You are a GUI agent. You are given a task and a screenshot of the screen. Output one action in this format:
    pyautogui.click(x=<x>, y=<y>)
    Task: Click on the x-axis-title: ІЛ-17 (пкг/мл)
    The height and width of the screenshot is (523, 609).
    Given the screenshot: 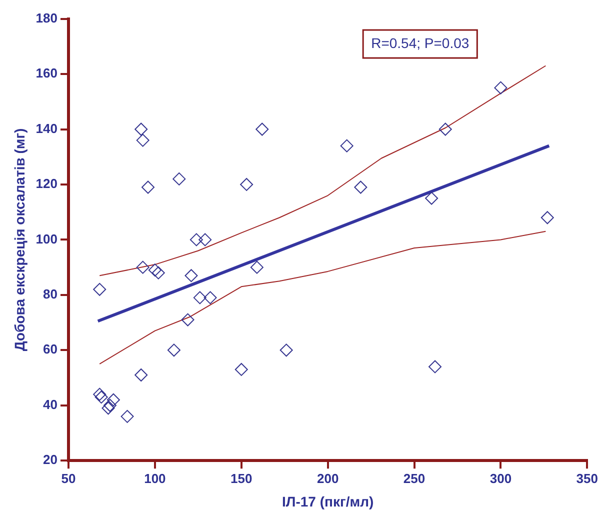 What is the action you would take?
    pyautogui.click(x=328, y=501)
    